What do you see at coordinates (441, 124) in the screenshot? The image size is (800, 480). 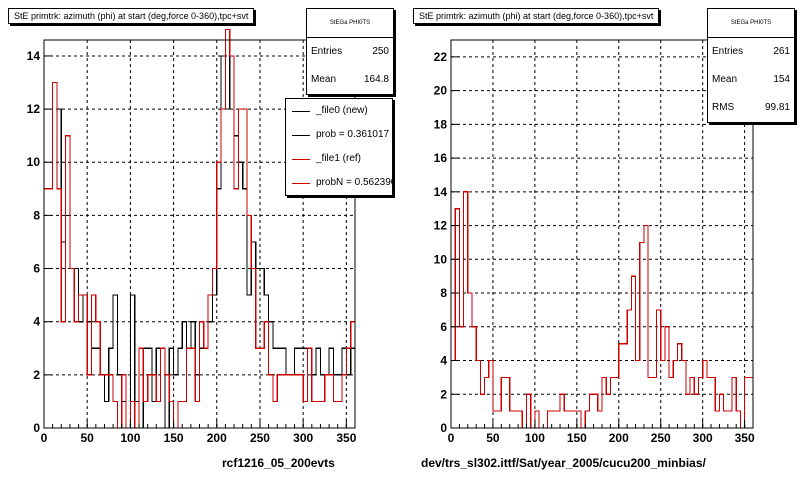 I see `y-tick-label: 18` at bounding box center [441, 124].